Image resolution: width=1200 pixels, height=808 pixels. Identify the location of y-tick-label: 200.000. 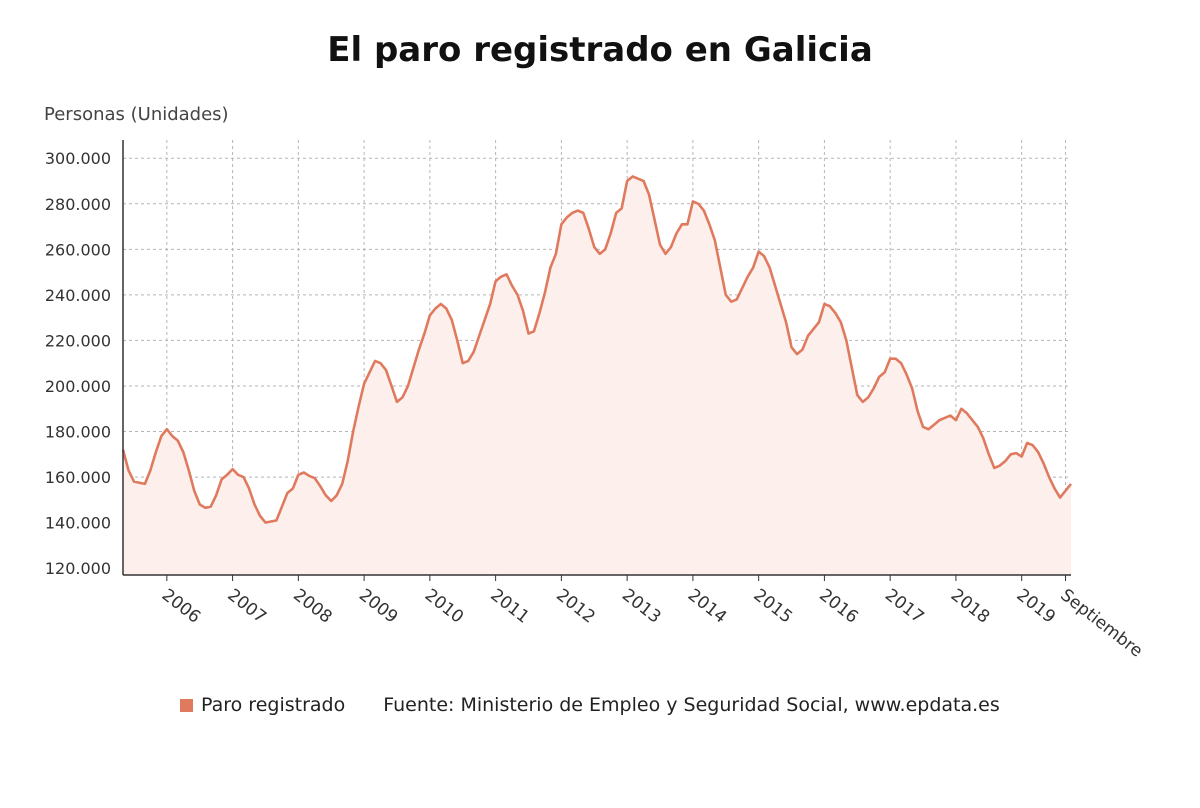
(78, 386).